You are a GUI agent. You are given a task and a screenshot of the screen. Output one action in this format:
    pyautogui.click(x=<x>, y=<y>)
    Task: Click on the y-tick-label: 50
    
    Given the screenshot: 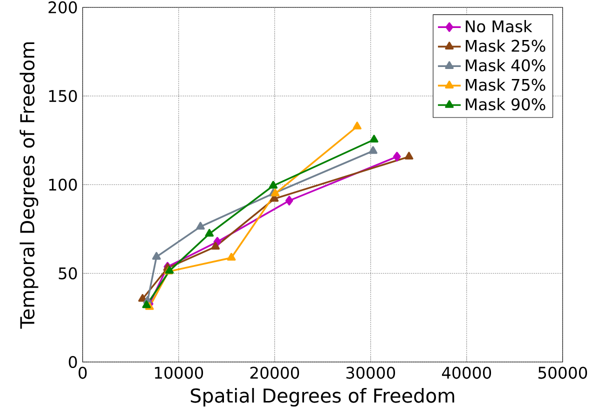 What is the action you would take?
    pyautogui.click(x=67, y=273)
    